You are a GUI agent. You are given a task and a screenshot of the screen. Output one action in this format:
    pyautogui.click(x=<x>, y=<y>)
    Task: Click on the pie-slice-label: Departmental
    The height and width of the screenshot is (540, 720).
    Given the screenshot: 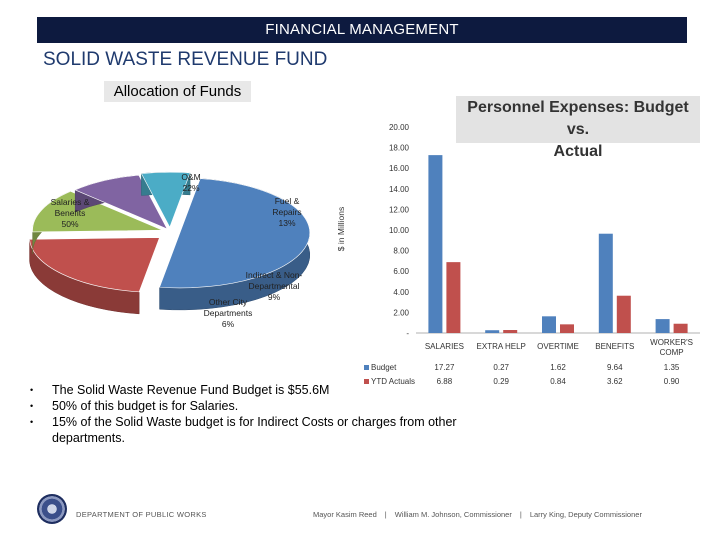 What is the action you would take?
    pyautogui.click(x=273, y=286)
    